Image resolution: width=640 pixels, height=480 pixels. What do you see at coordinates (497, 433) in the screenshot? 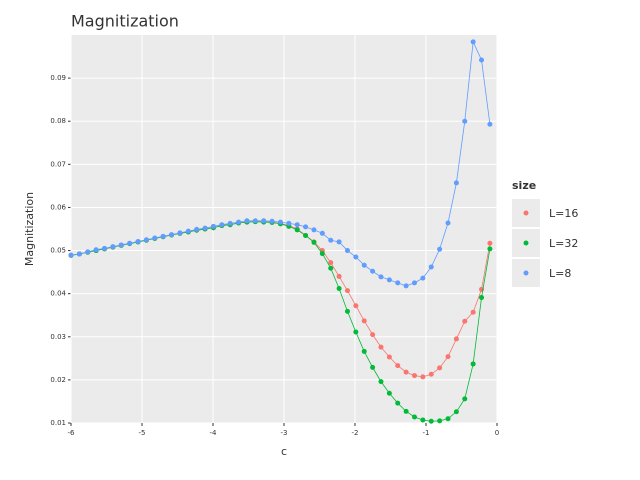
I see `x-tick-label: 0` at bounding box center [497, 433].